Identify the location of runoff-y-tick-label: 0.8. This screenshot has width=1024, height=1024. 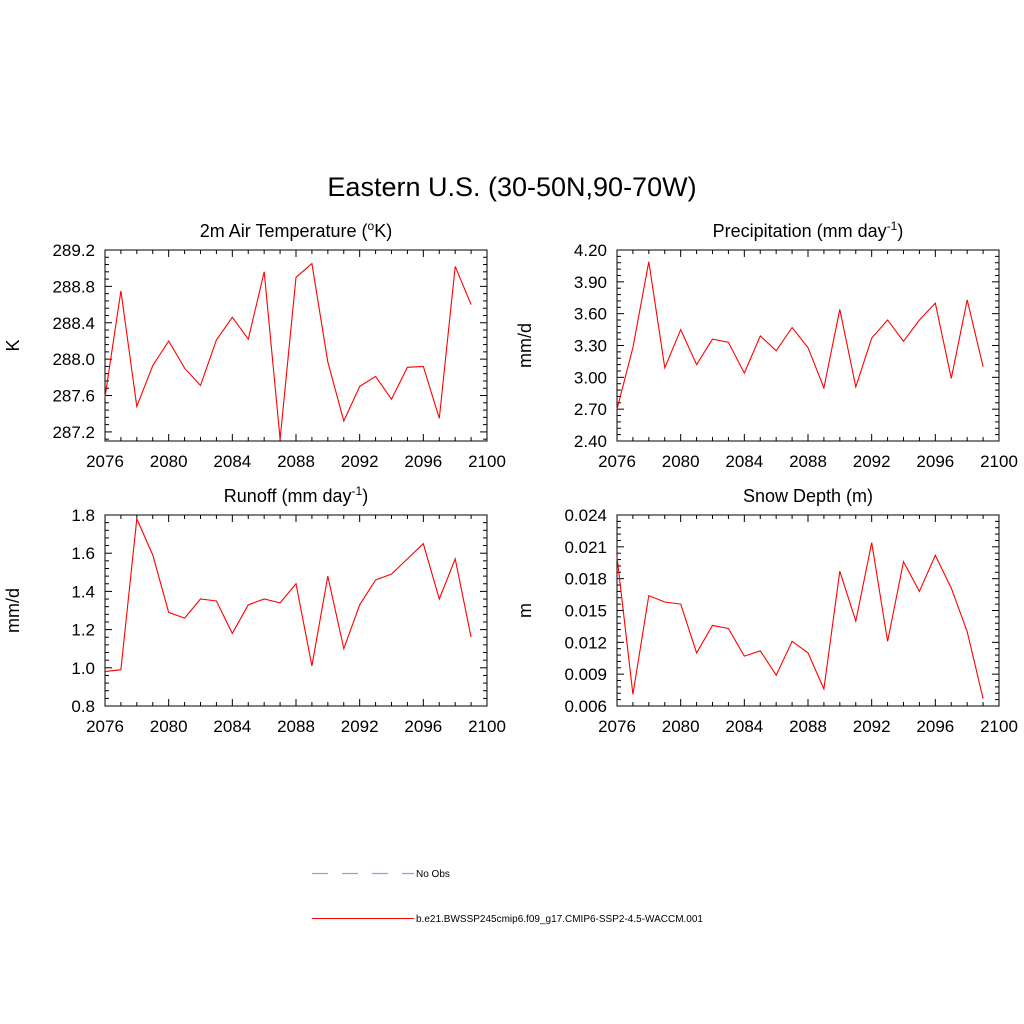
(83, 706).